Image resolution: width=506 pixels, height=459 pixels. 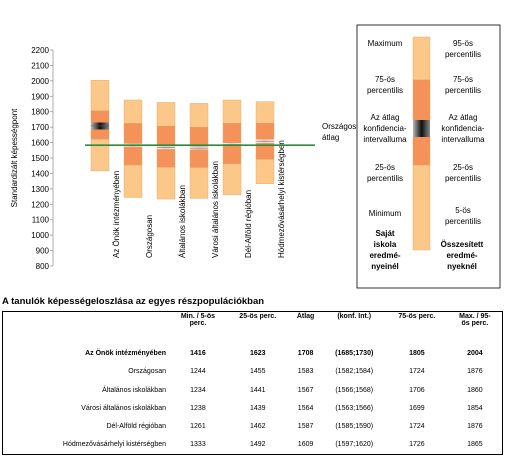 I want to click on table-cell: Városi általános iskolákban, so click(x=123, y=408).